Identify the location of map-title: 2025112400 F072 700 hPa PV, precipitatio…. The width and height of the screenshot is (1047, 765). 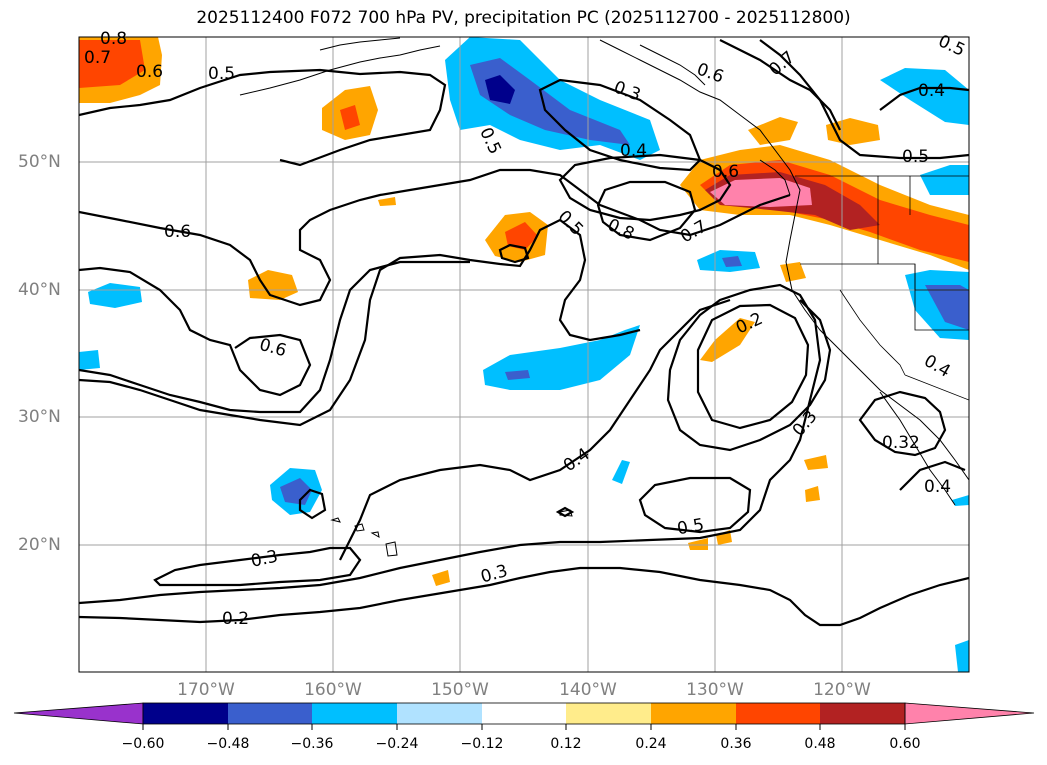
(523, 18).